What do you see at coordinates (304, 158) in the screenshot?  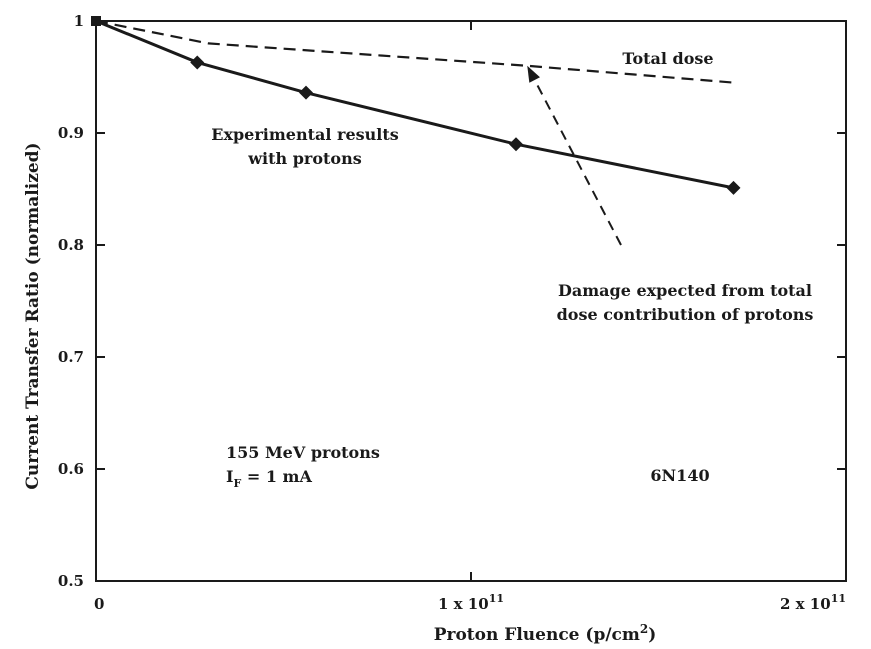 I see `experimental-label-2: with protons` at bounding box center [304, 158].